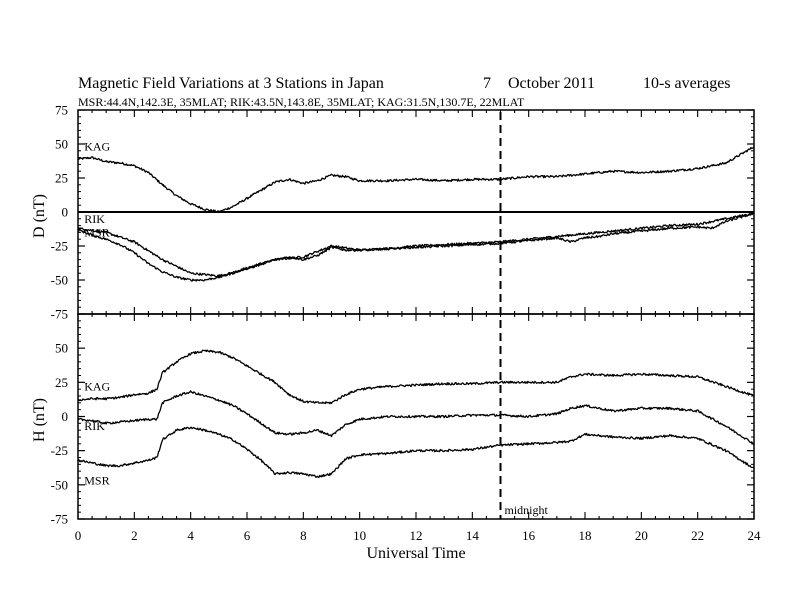 This screenshot has height=612, width=792. Describe the element at coordinates (61, 178) in the screenshot. I see `d-y-tick-label: 25` at that location.